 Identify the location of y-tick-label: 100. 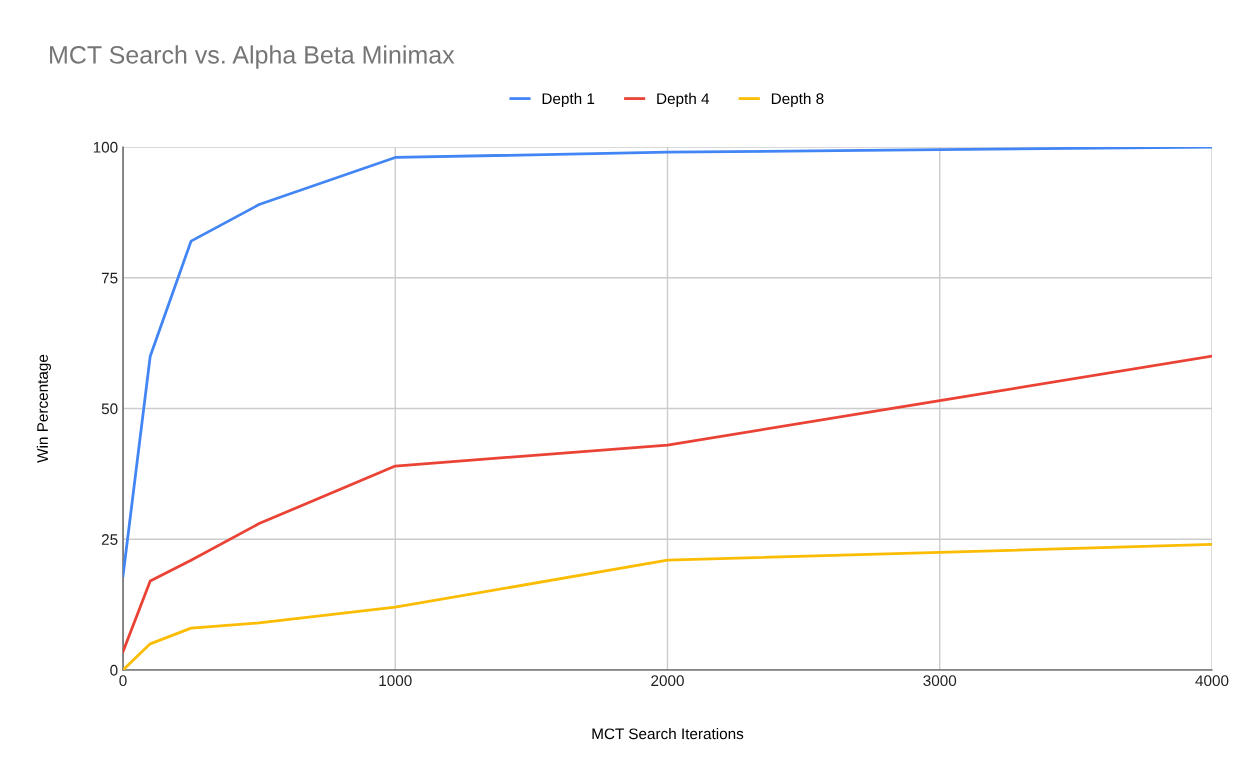
(105, 147).